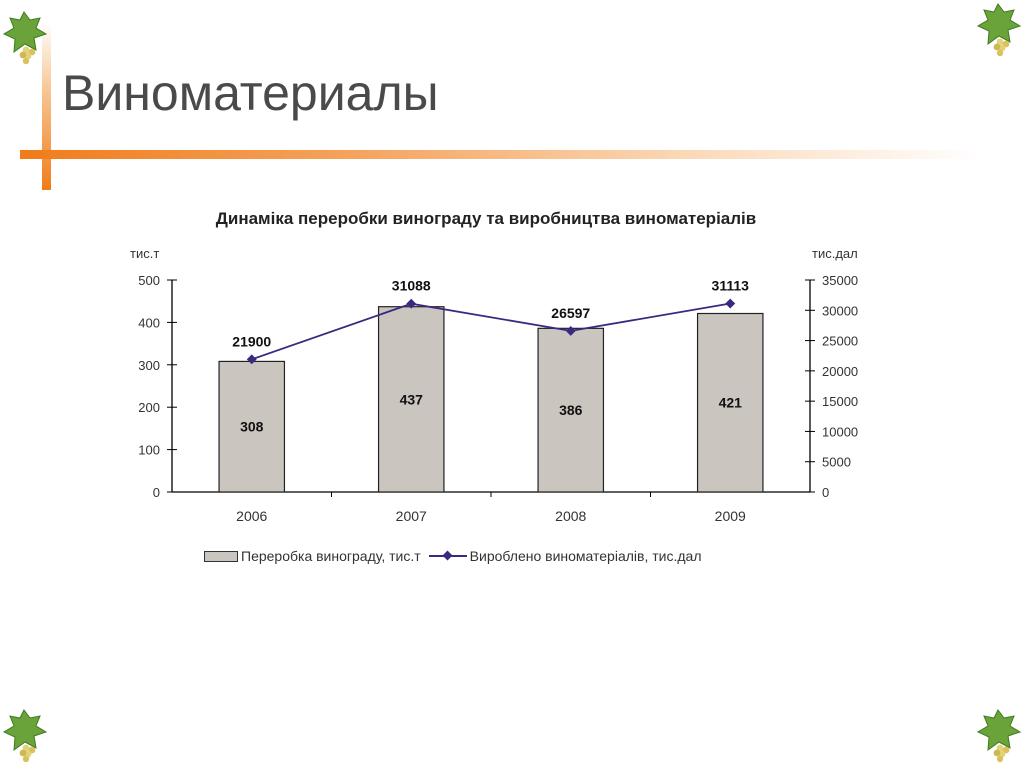 The width and height of the screenshot is (1024, 768). Describe the element at coordinates (411, 516) in the screenshot. I see `x-tick-label: 2007` at that location.